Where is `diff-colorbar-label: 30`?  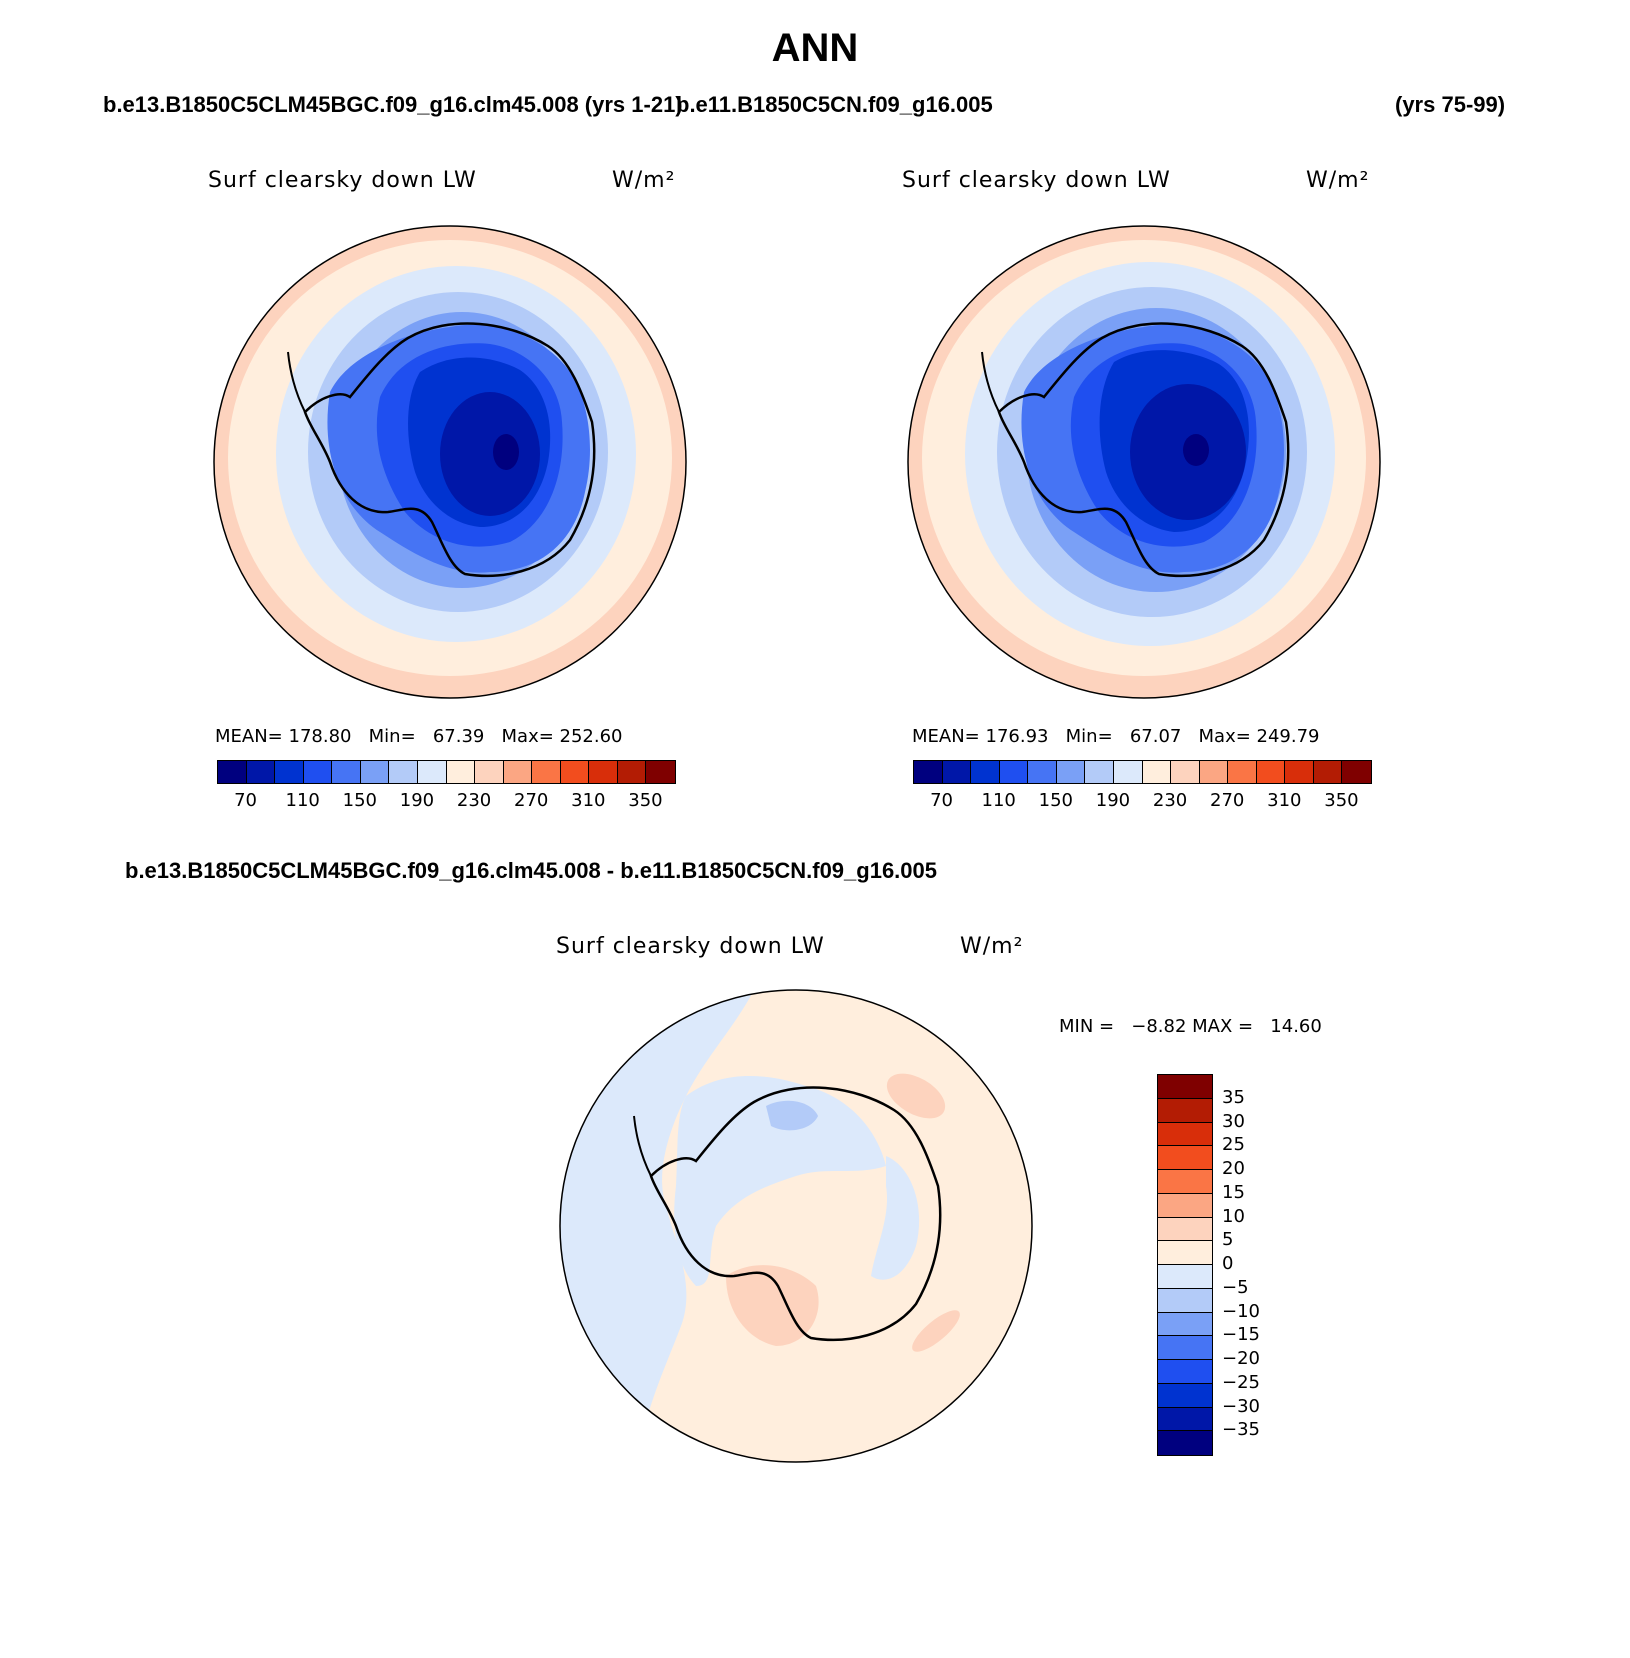
diff-colorbar-label: 30 is located at coordinates (1233, 1121).